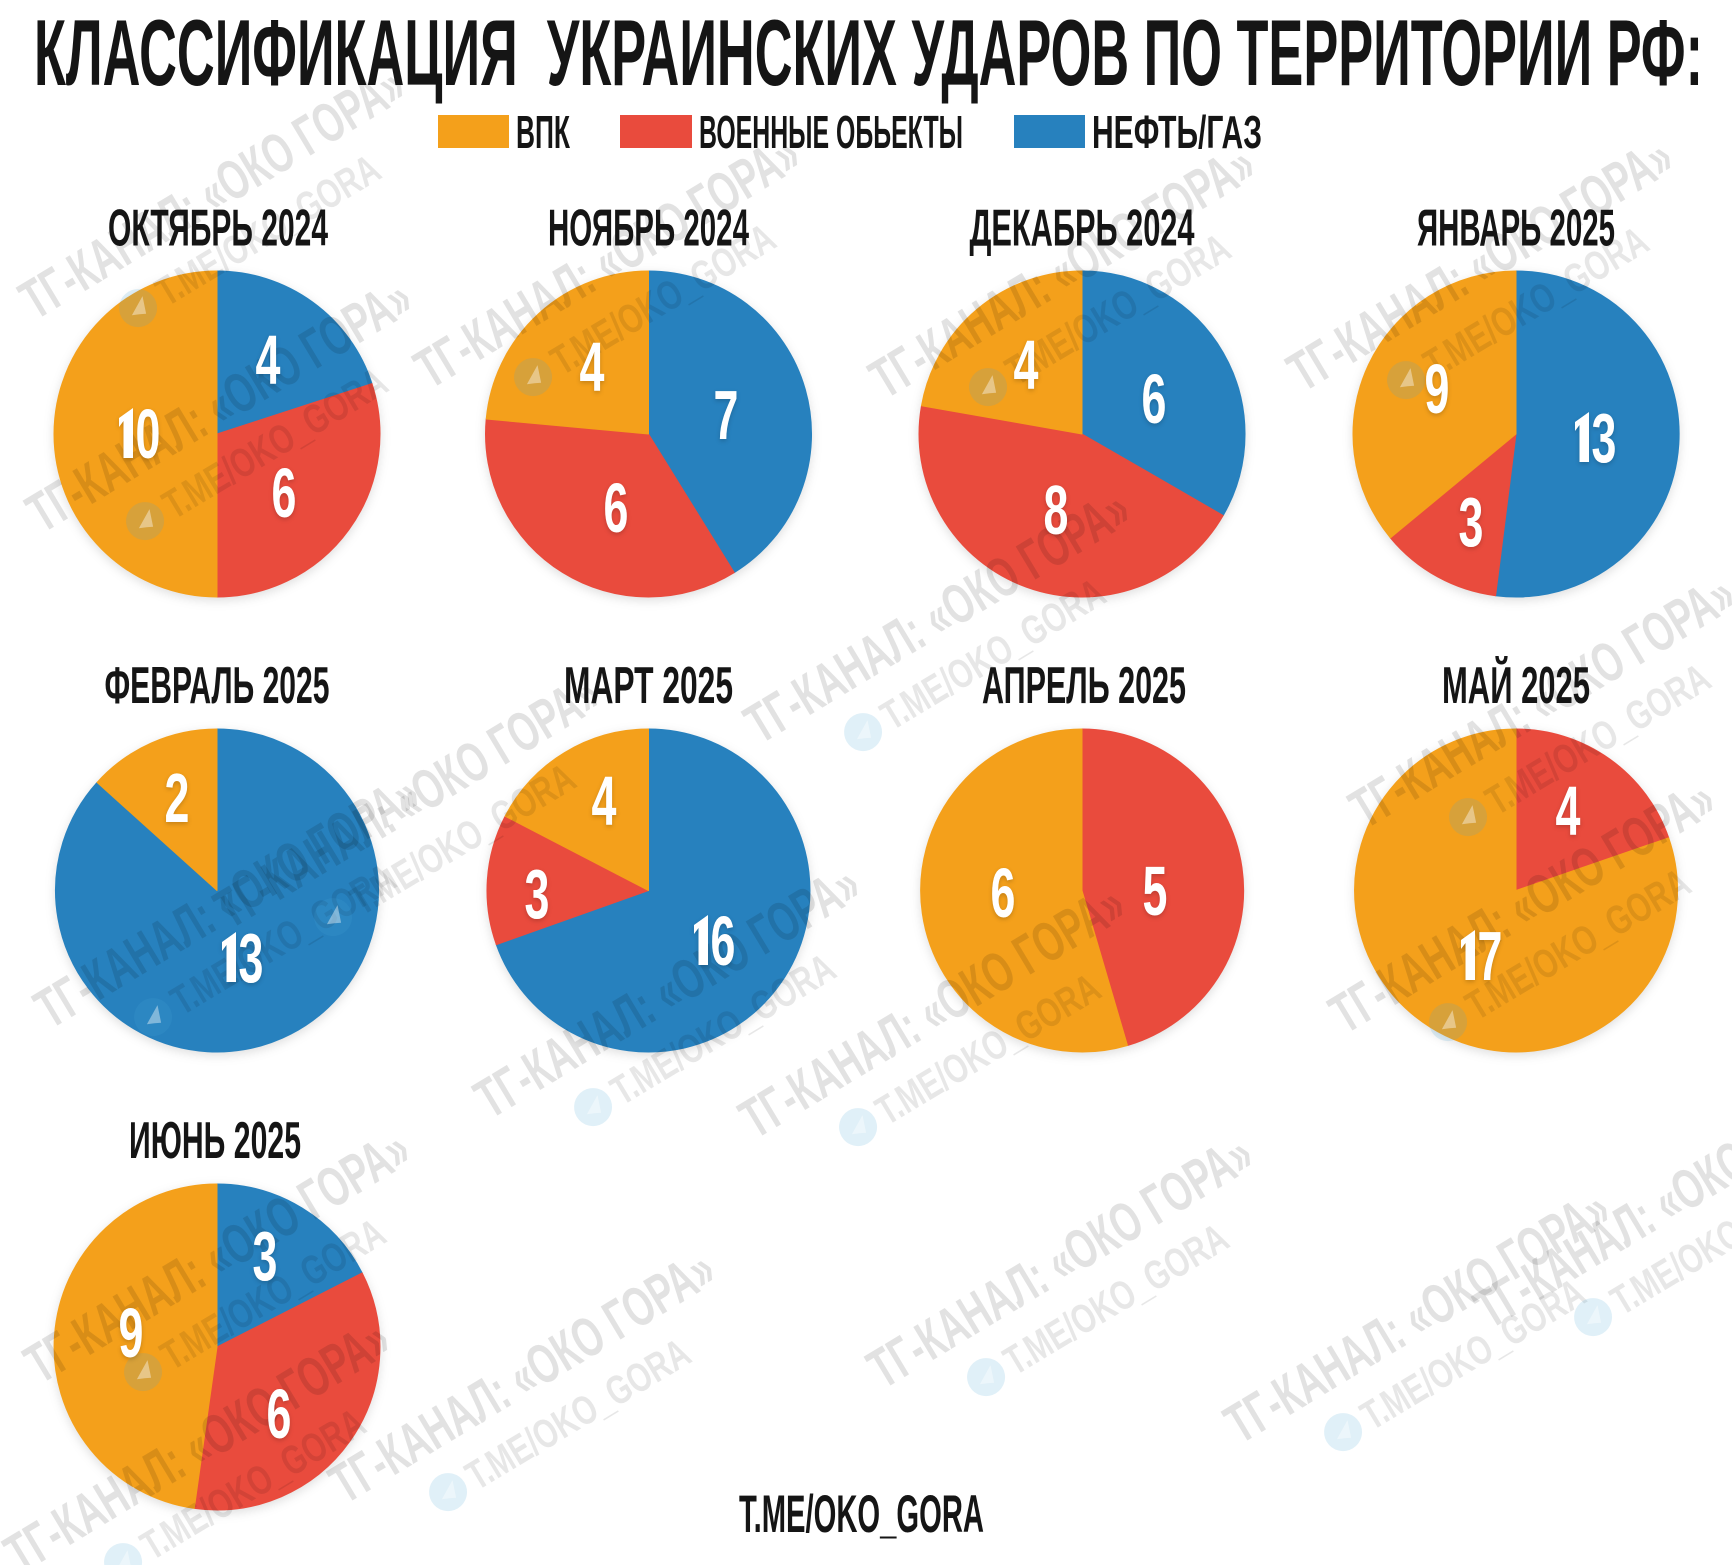  Describe the element at coordinates (215, 1140) in the screenshot. I see `svg-text: ИЮНЬ 2025` at that location.